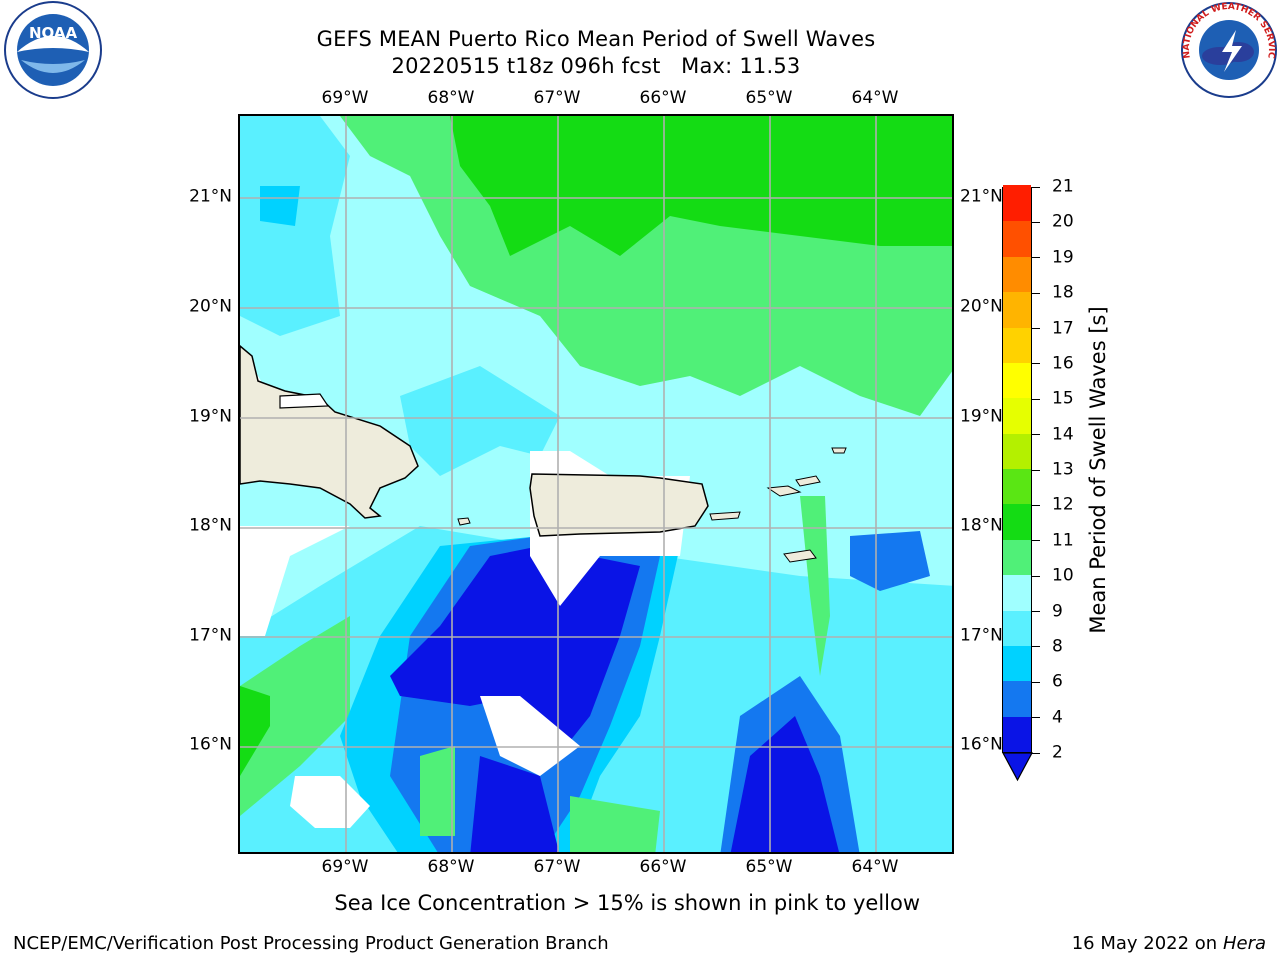 Image resolution: width=1280 pixels, height=960 pixels. I want to click on virgin-islands, so click(784, 491).